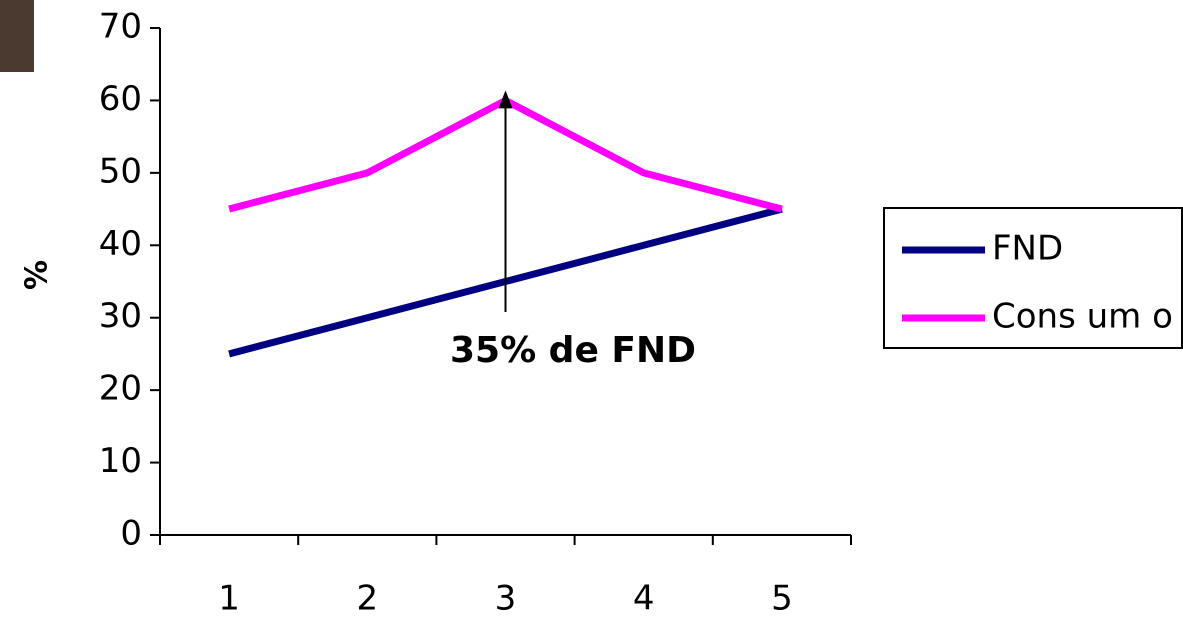  Describe the element at coordinates (1082, 317) in the screenshot. I see `legend-label: Cons um o` at that location.